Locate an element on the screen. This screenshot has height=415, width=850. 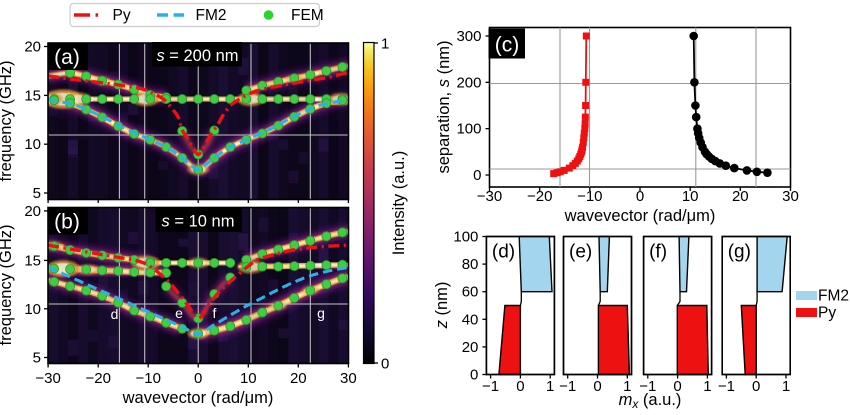
svg-text: (e) is located at coordinates (580, 252).